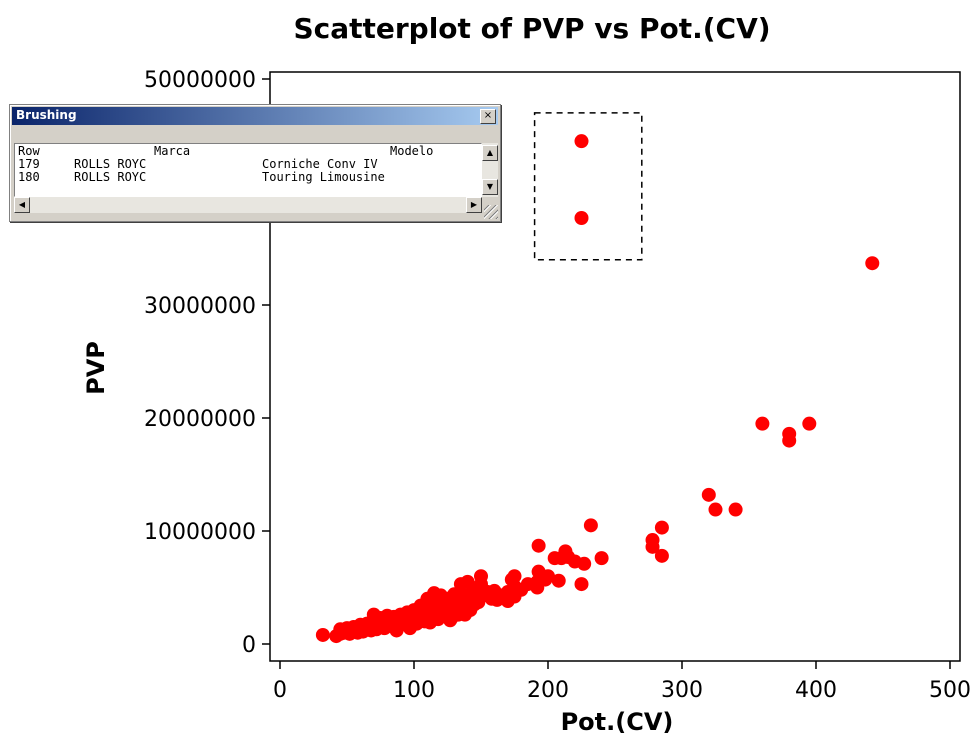 This screenshot has width=975, height=741. Describe the element at coordinates (22, 205) in the screenshot. I see `scroll-left-icon: ◀` at that location.